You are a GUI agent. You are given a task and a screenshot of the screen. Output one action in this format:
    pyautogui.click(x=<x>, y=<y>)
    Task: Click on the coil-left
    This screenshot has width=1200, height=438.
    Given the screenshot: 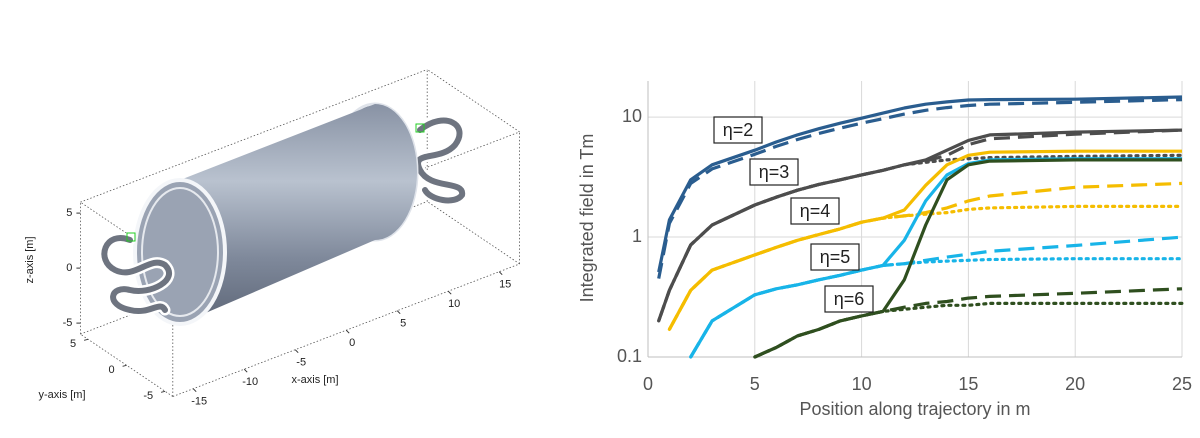 What is the action you would take?
    pyautogui.click(x=136, y=274)
    